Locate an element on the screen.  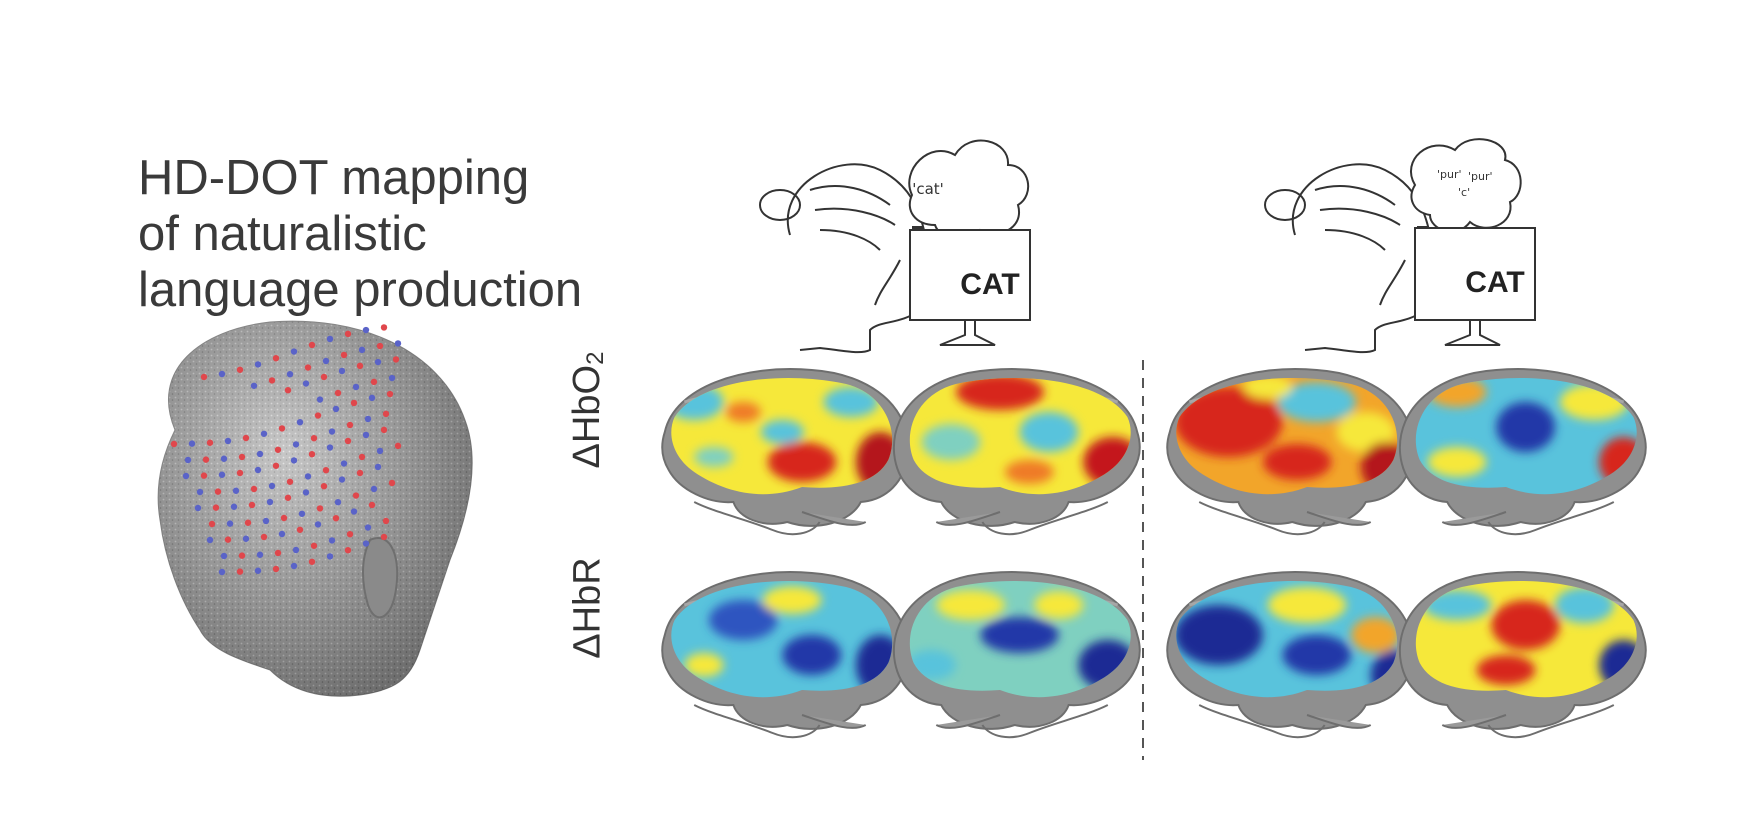
cartoon-panel-a is located at coordinates (895, 246).